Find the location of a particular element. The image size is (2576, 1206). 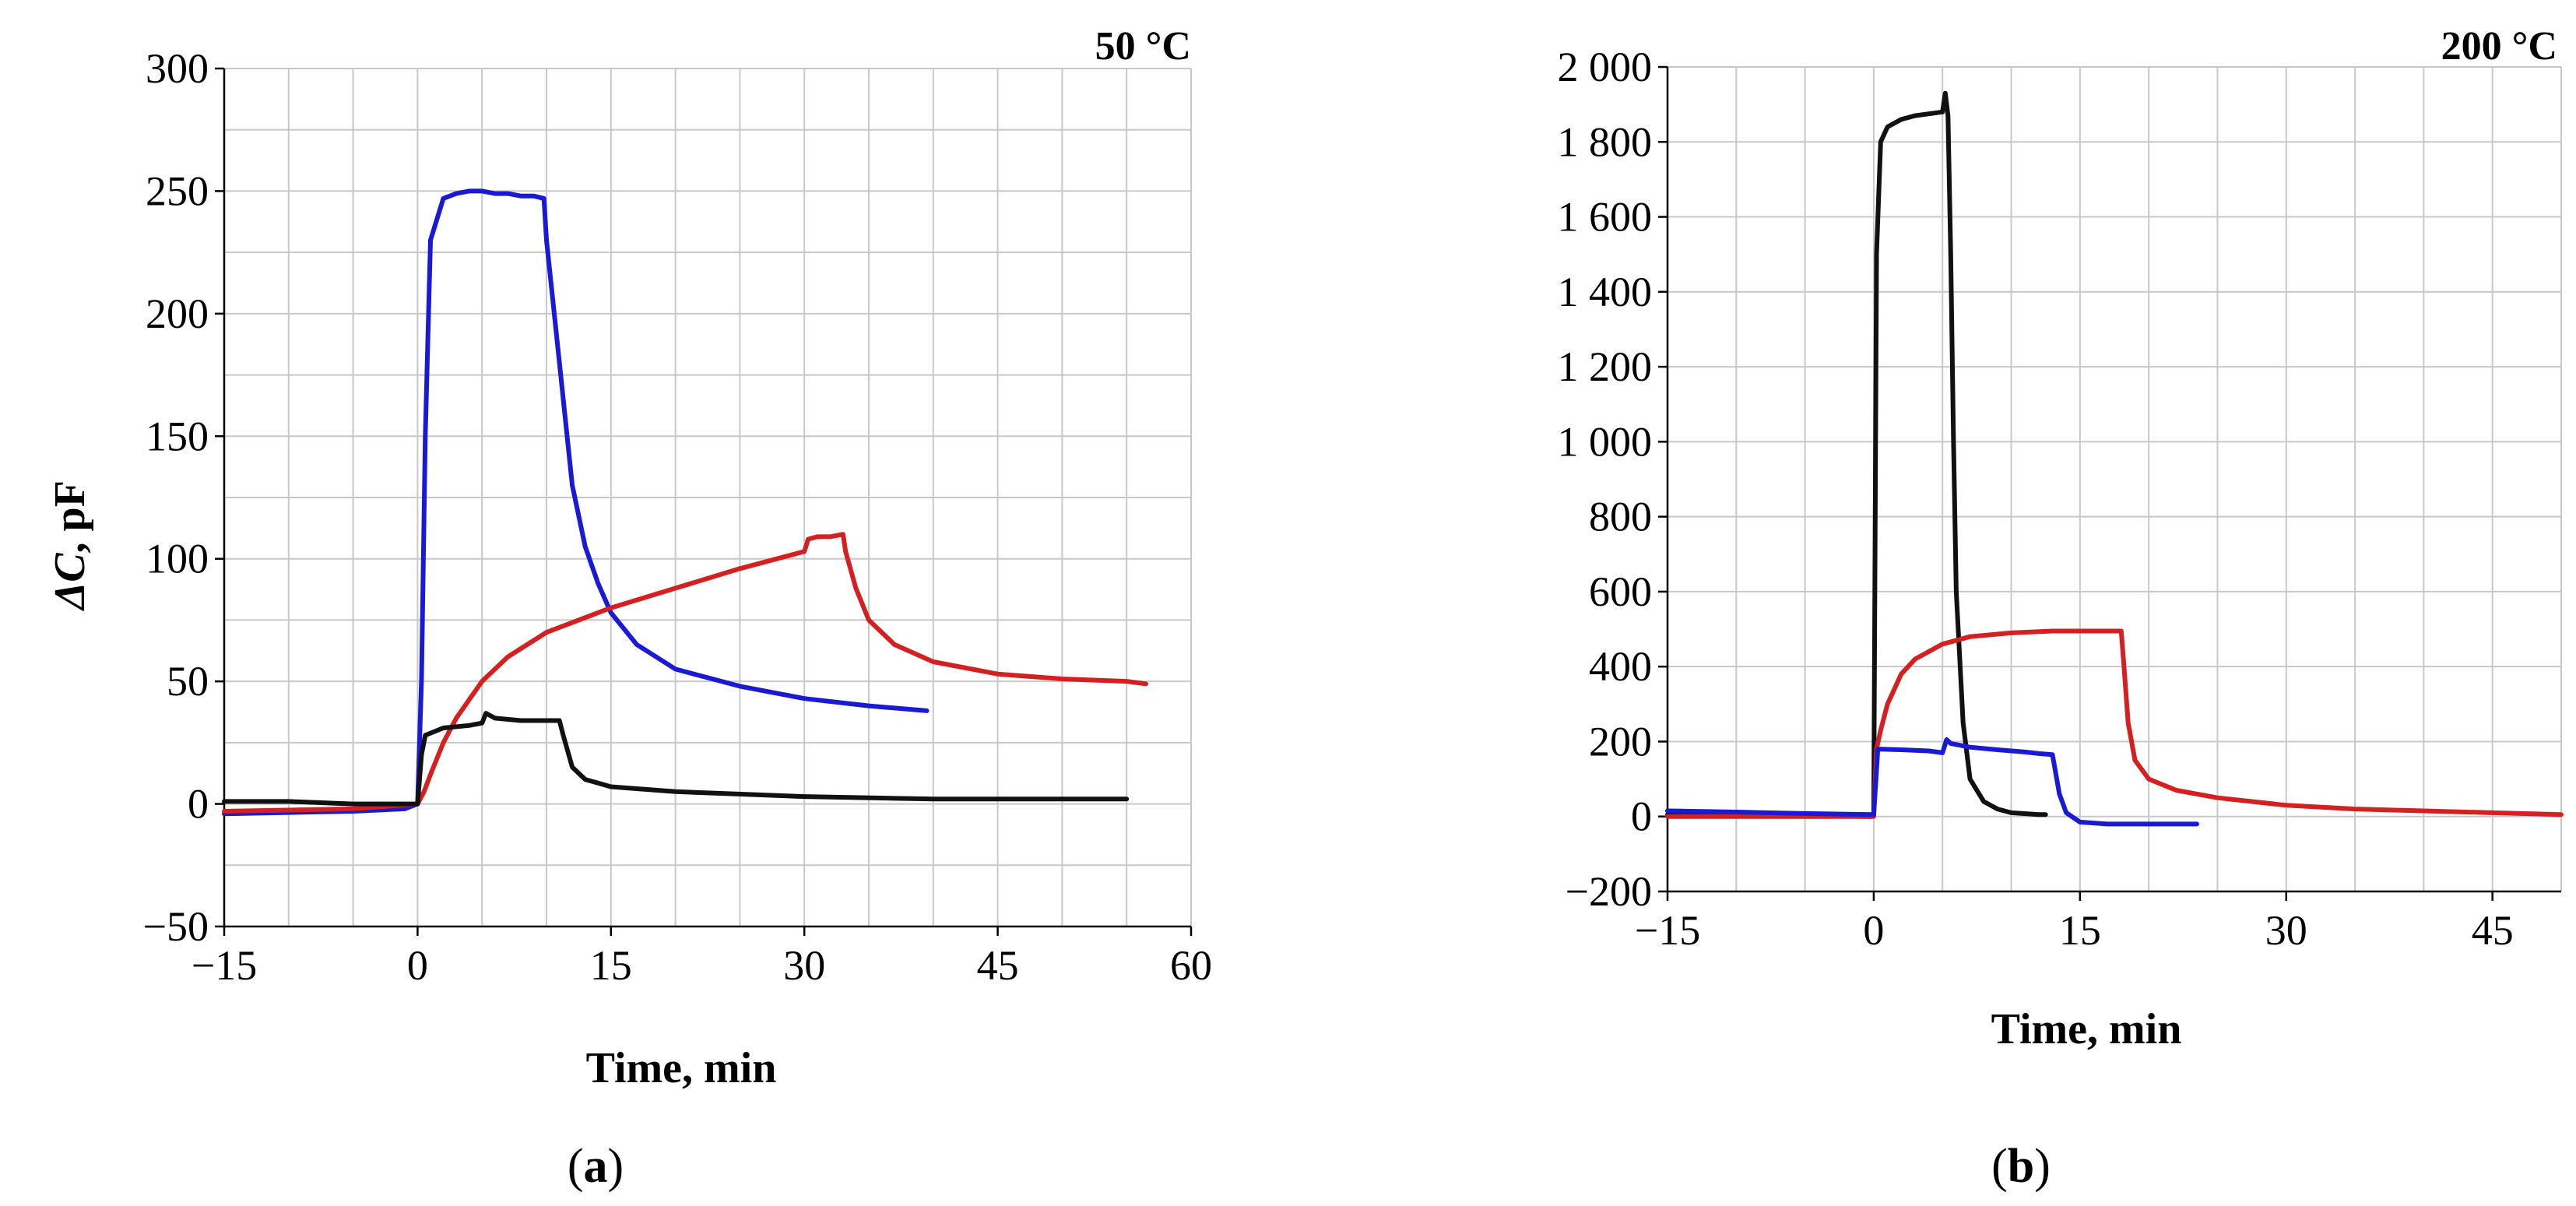

panel-title-a: 50 °C is located at coordinates (1143, 46).